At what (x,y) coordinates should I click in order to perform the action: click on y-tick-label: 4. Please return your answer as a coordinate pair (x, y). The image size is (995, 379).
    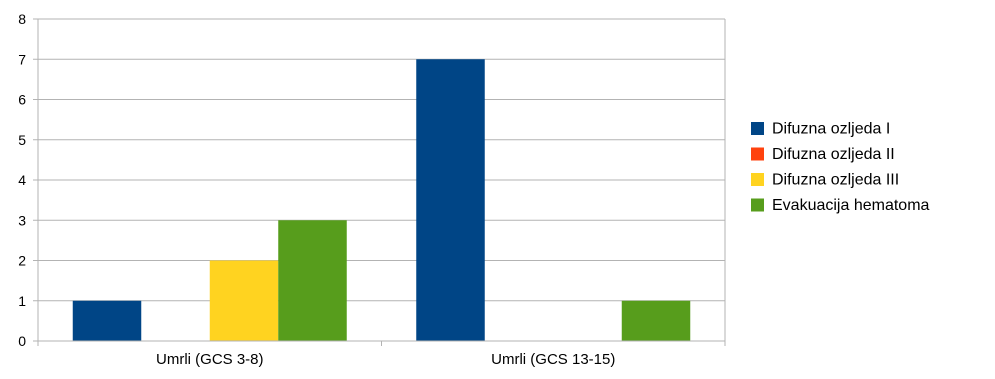
    Looking at the image, I should click on (22, 180).